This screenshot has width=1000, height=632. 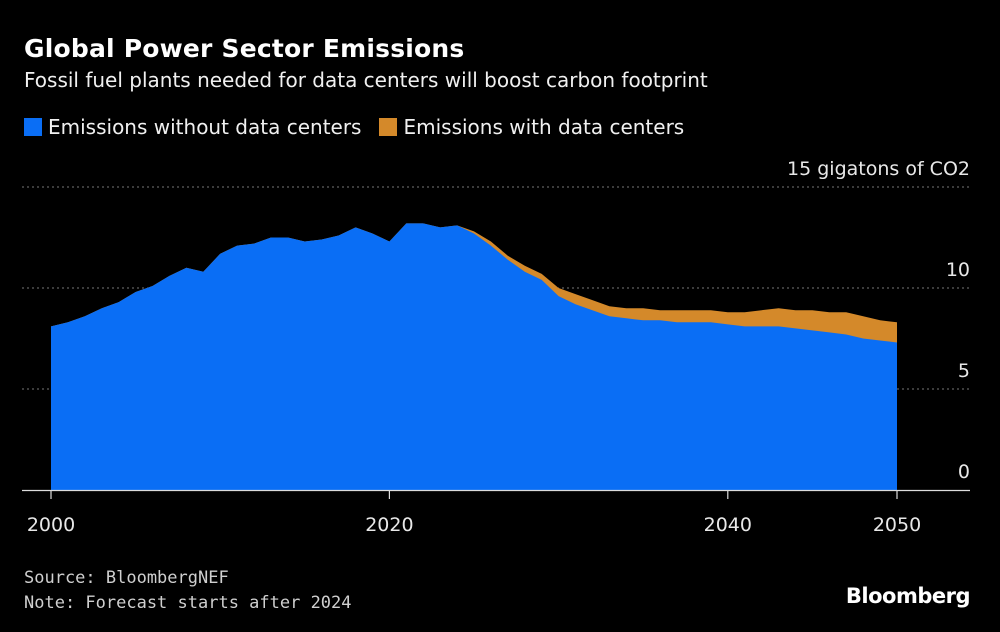 I want to click on forecast-note: Note: Forecast starts after 2024, so click(x=188, y=603).